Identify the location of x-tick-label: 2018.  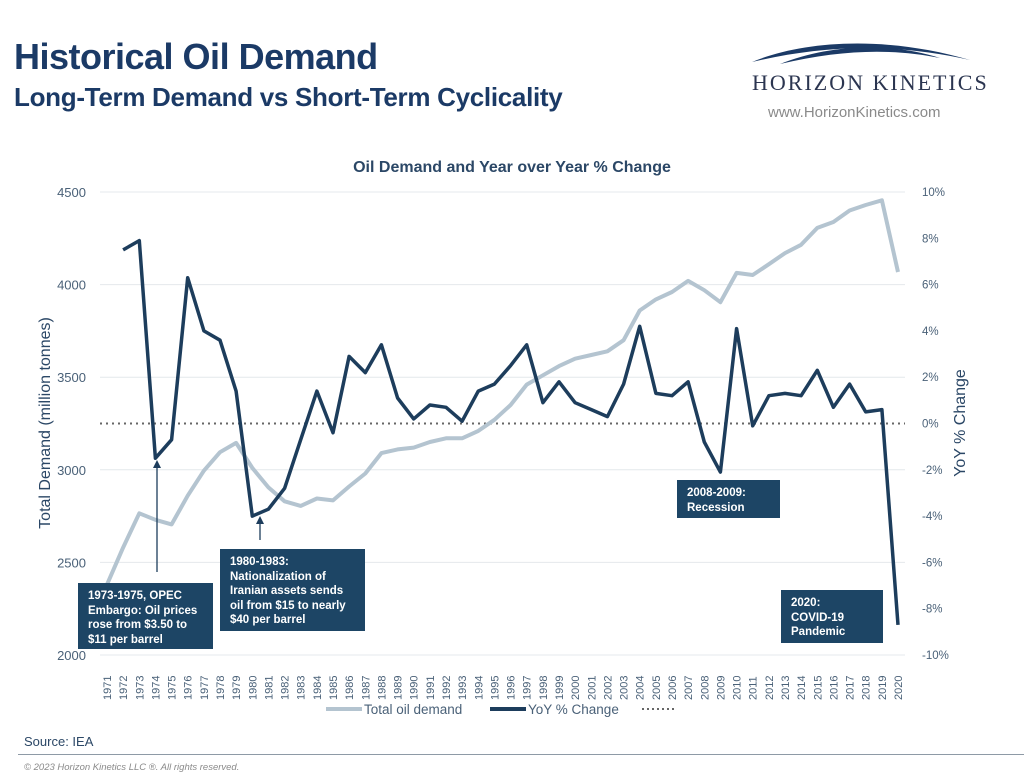
(867, 688).